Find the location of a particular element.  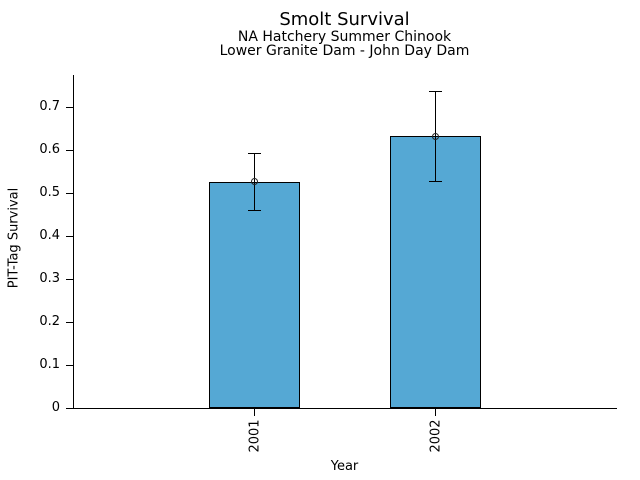

y-tick-label: 0.1 is located at coordinates (49, 365).